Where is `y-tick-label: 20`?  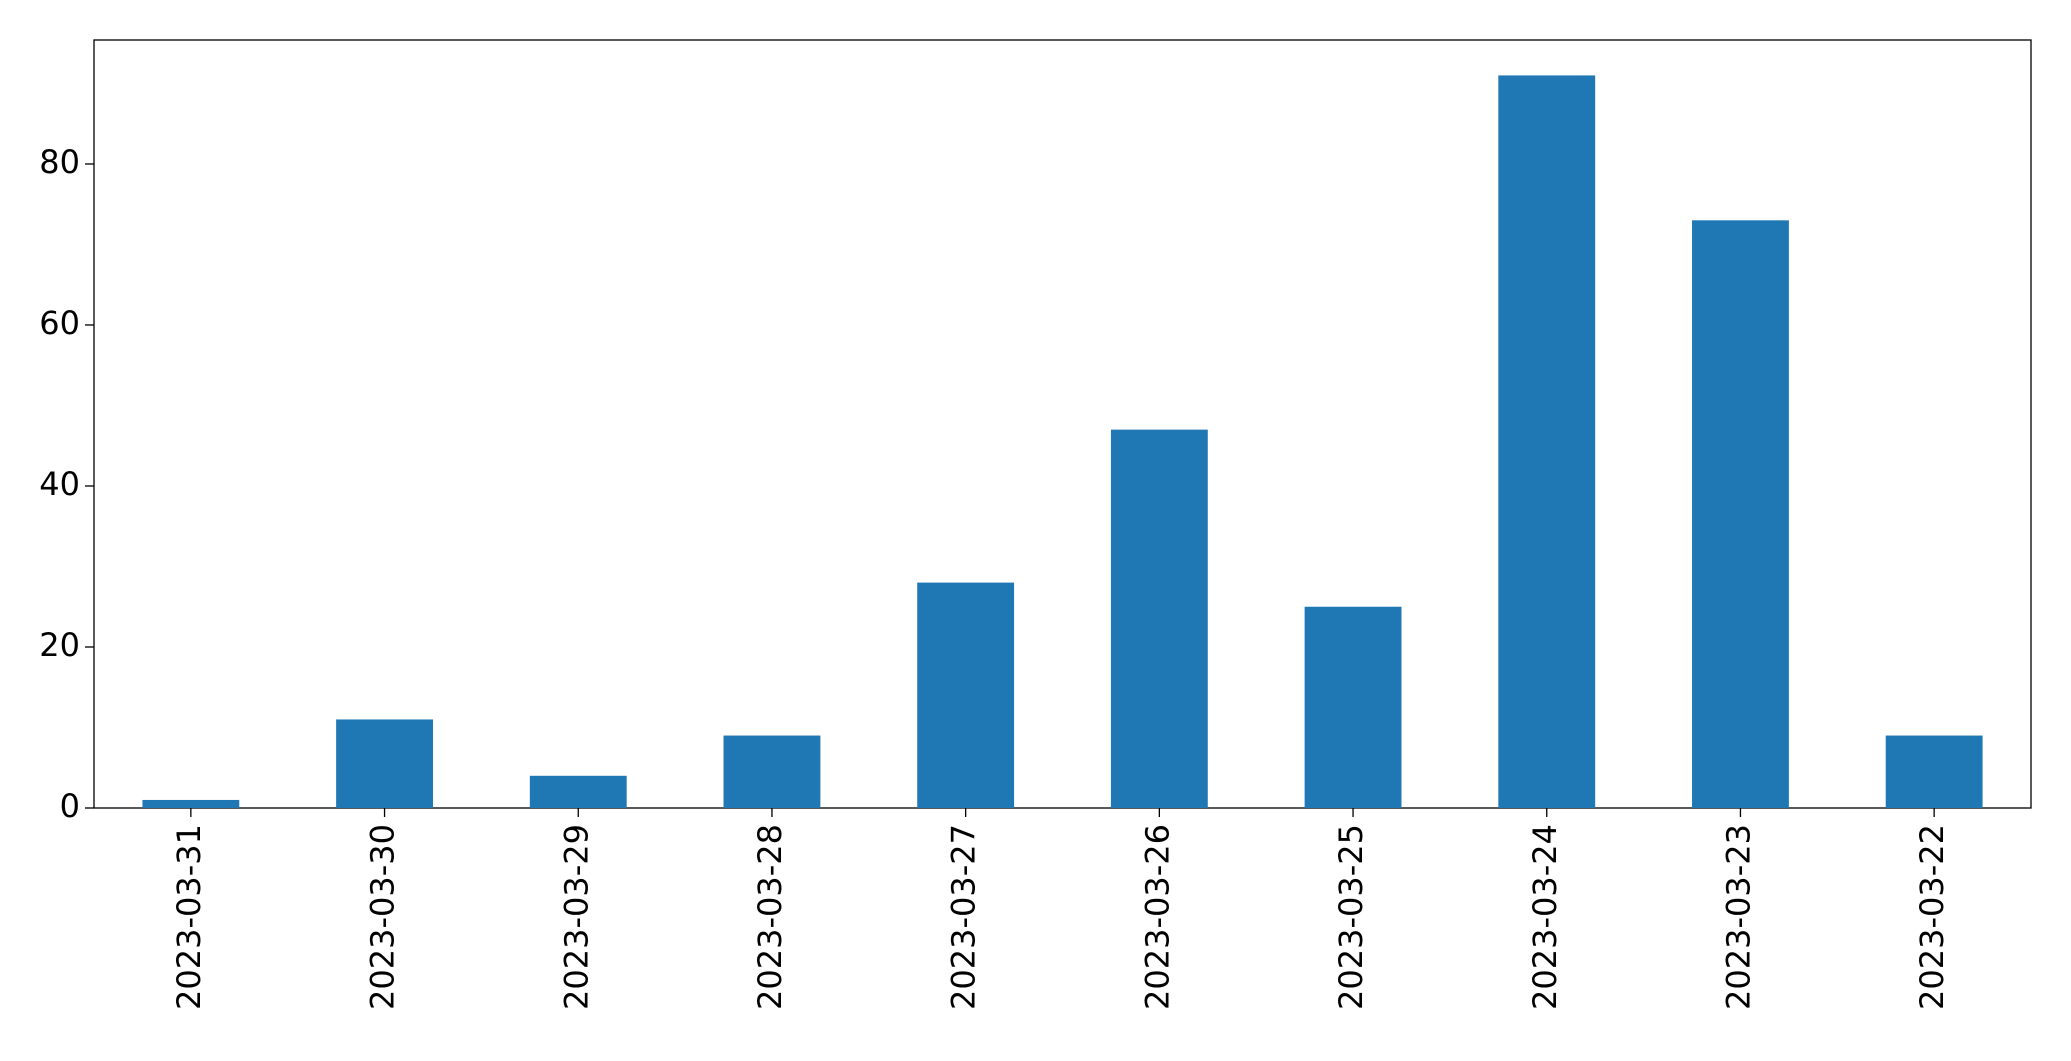 y-tick-label: 20 is located at coordinates (59, 645).